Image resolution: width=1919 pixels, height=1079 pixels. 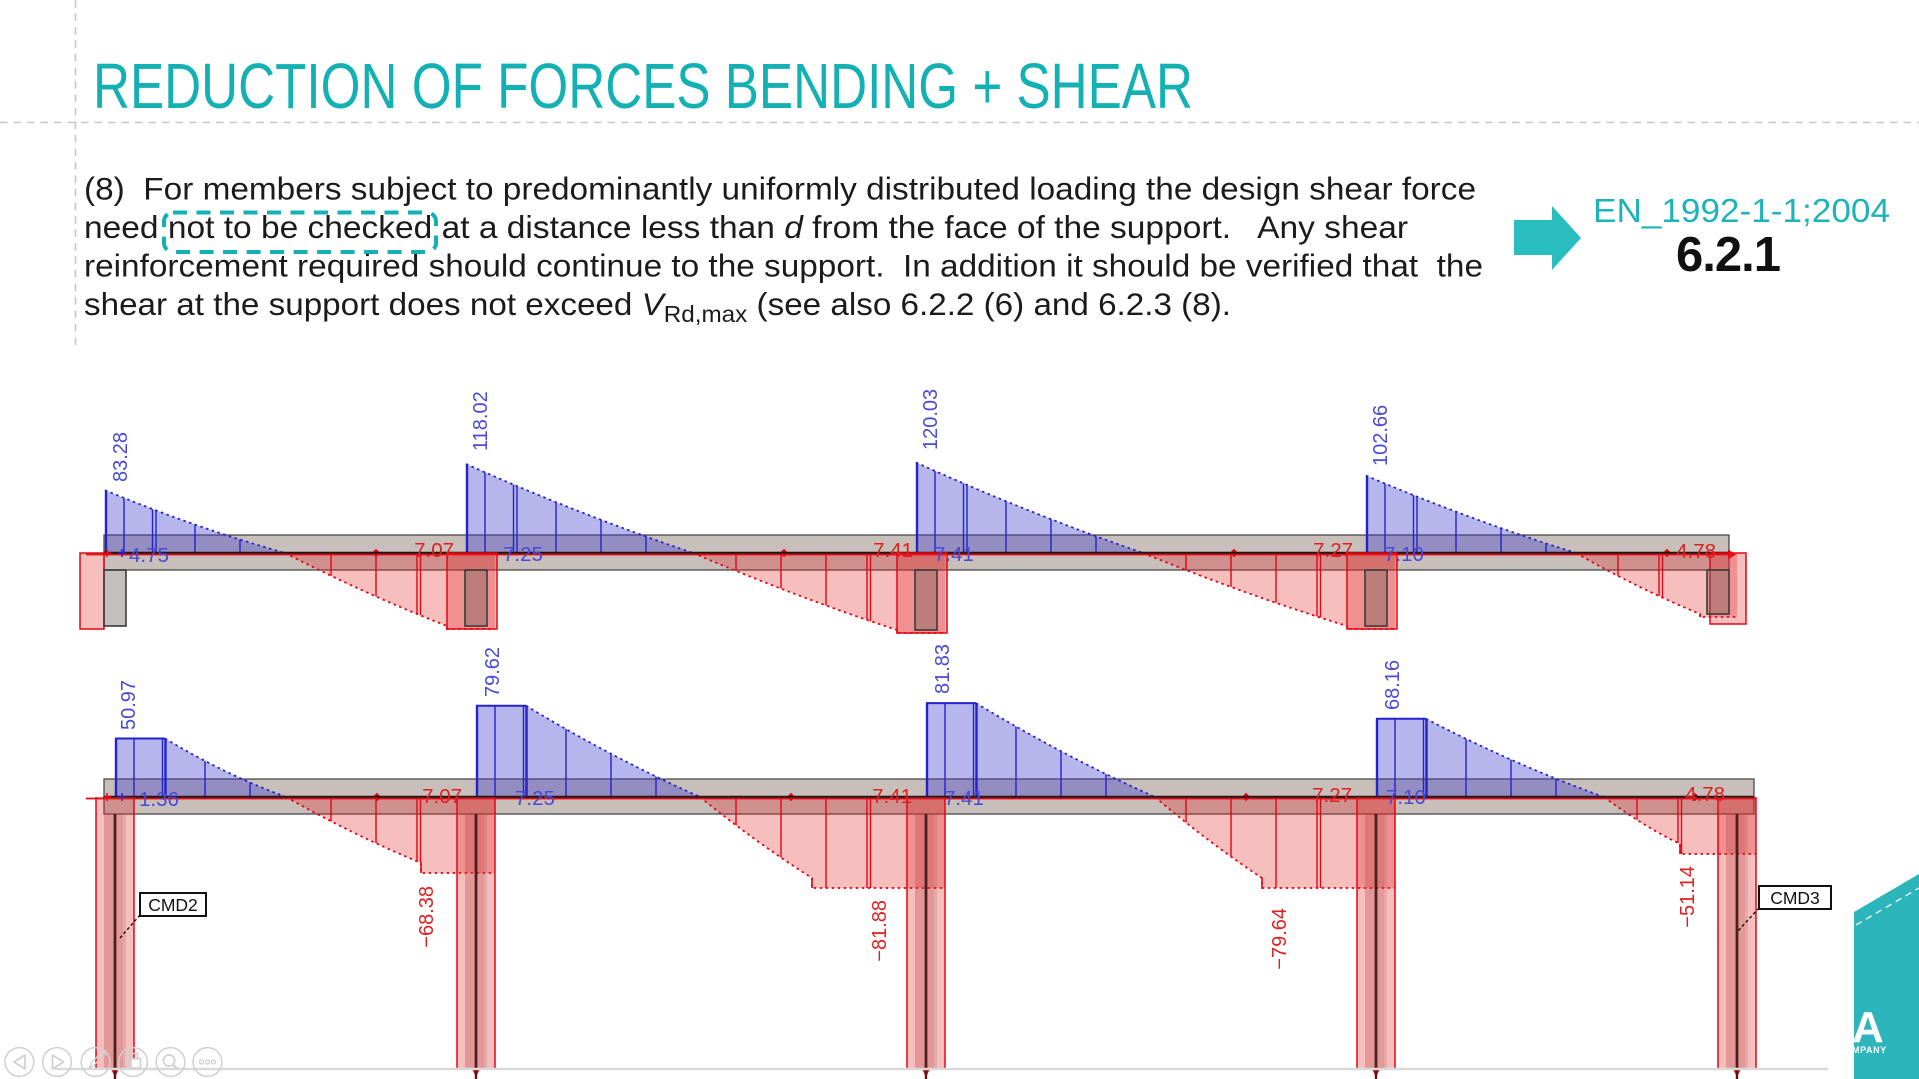 What do you see at coordinates (121, 457) in the screenshot?
I see `svg-text: 83.28` at bounding box center [121, 457].